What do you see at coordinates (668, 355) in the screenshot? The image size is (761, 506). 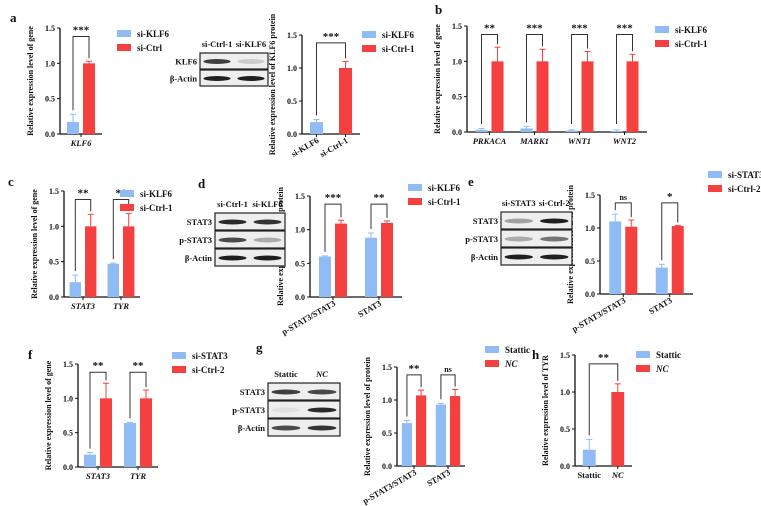 I see `legend-label: Stattic` at bounding box center [668, 355].